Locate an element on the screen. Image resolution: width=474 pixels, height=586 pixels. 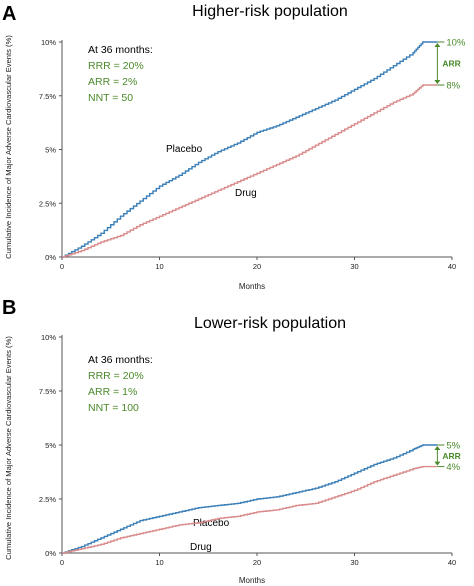
series-line-placebo is located at coordinates (250, 499).